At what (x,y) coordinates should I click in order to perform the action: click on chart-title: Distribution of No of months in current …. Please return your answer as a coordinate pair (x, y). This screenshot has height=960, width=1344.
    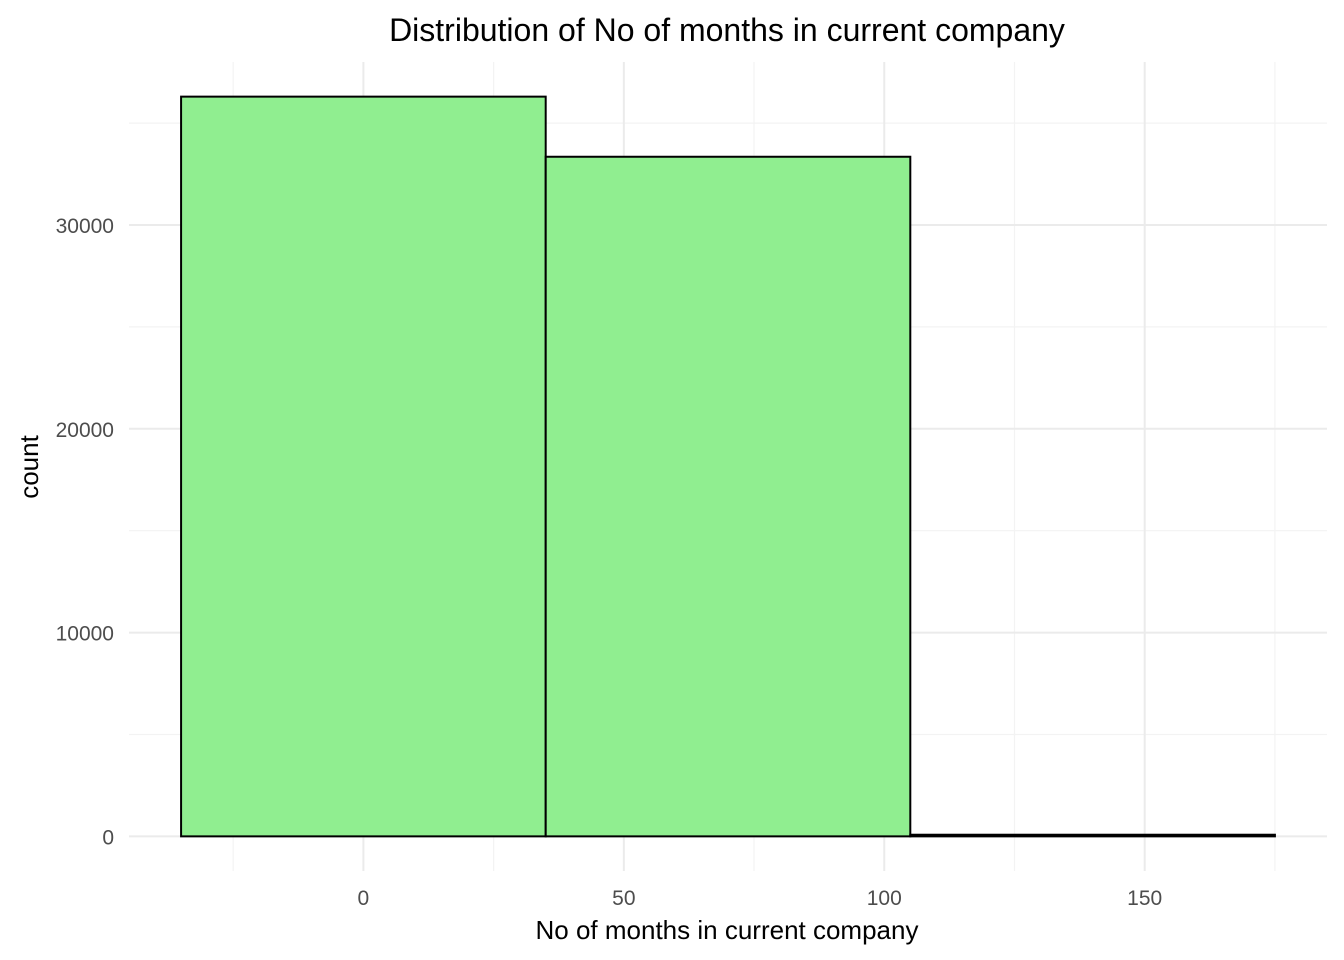
    Looking at the image, I should click on (727, 30).